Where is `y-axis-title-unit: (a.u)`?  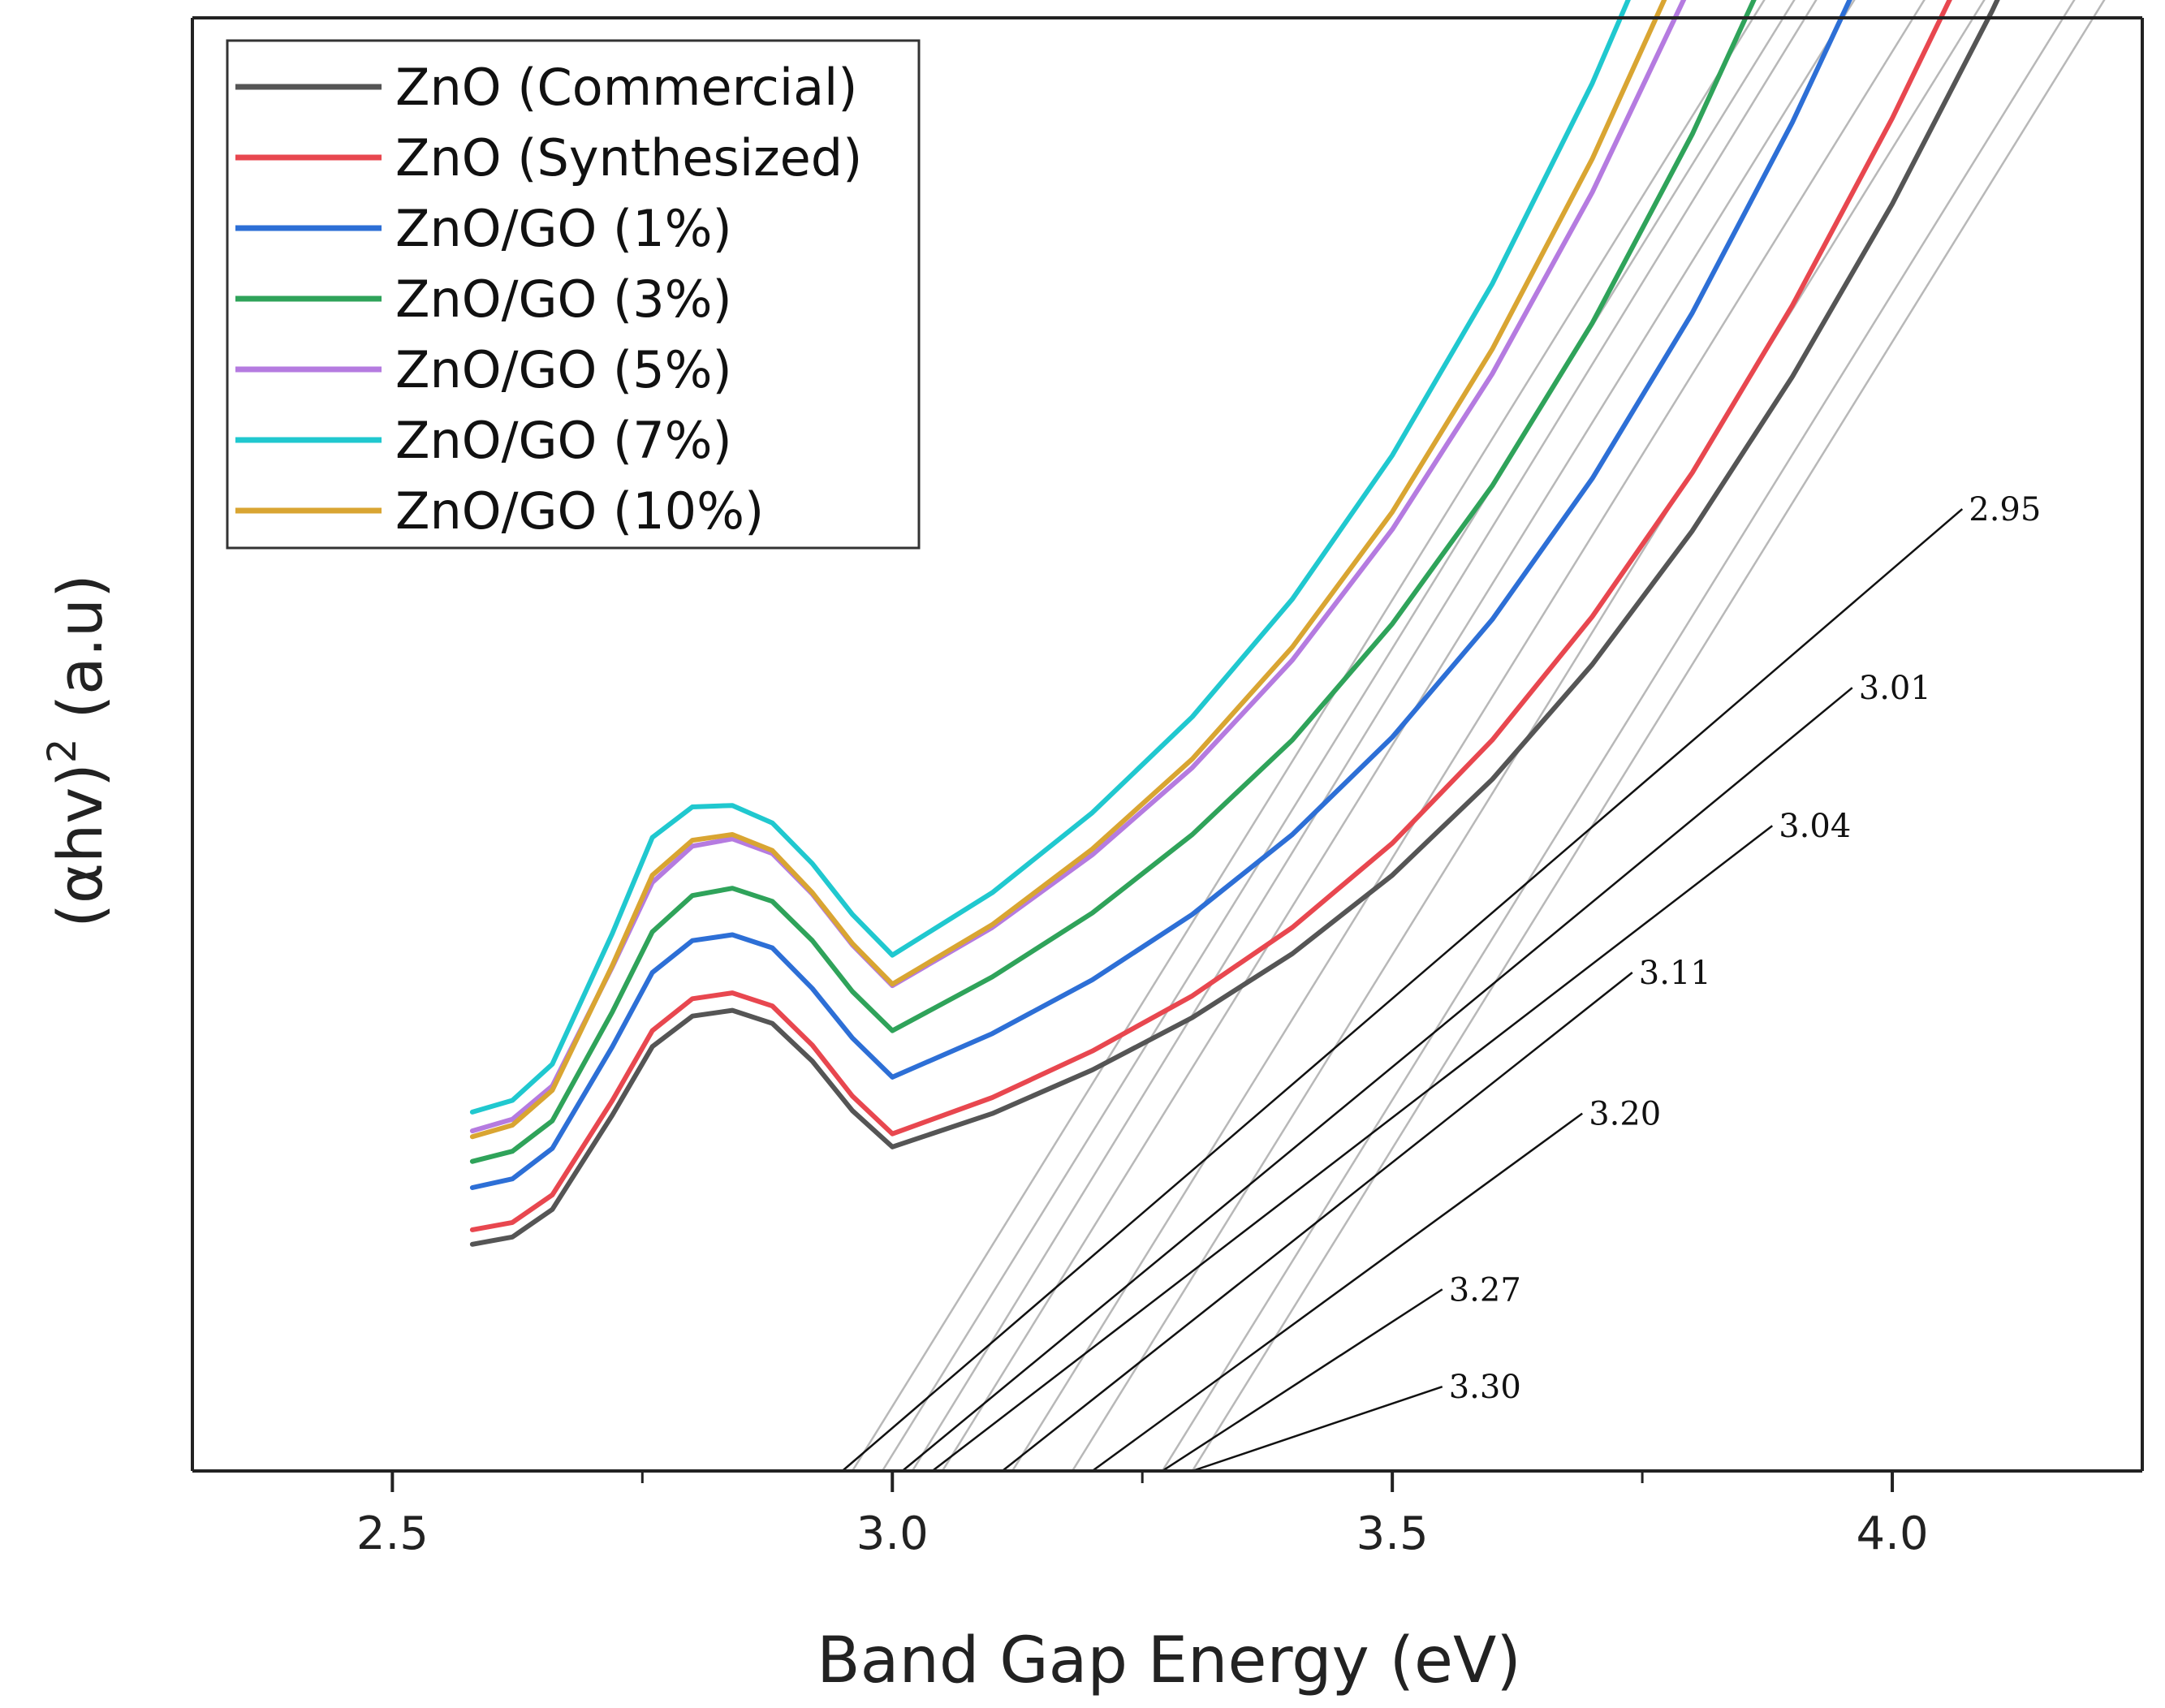
y-axis-title-unit: (a.u) is located at coordinates (80, 656).